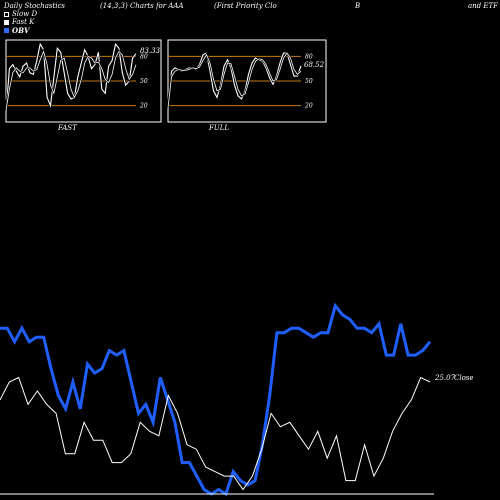 This screenshot has width=500, height=500. I want to click on legend-label: Fast K, so click(23, 22).